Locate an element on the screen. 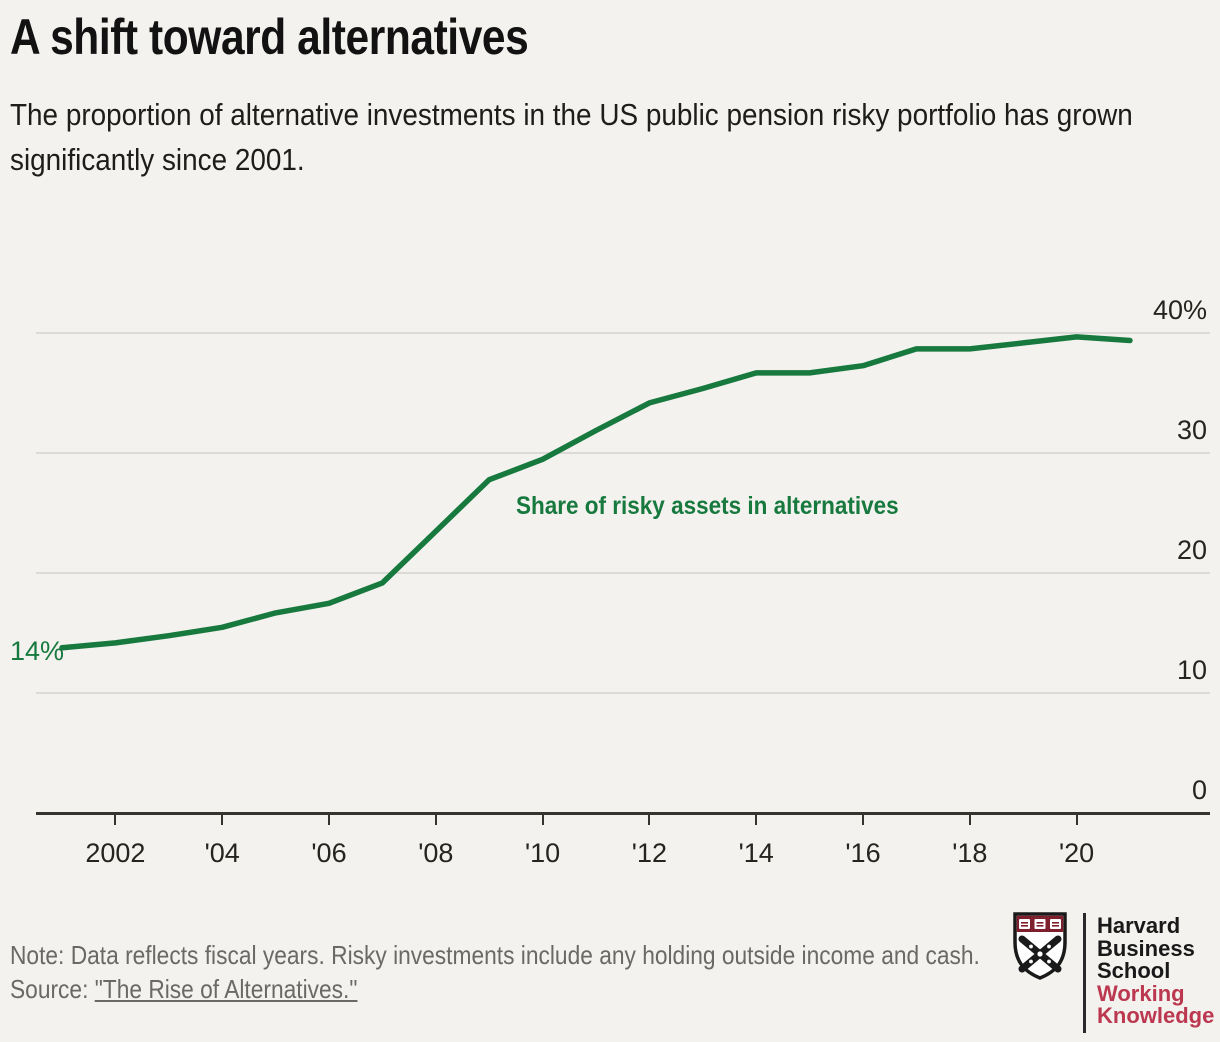 The image size is (1220, 1042). page-title: A shift toward alternatives is located at coordinates (269, 37).